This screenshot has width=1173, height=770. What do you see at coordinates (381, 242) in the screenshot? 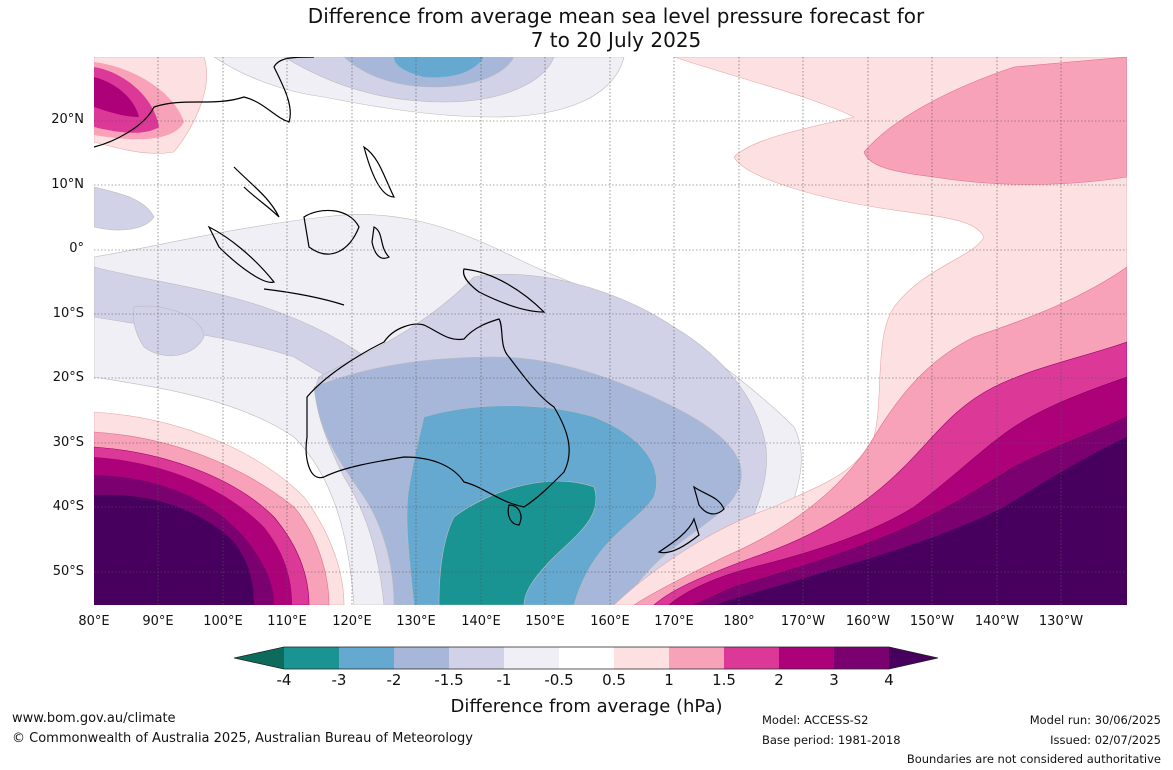
I see `sulawesi-coastline` at bounding box center [381, 242].